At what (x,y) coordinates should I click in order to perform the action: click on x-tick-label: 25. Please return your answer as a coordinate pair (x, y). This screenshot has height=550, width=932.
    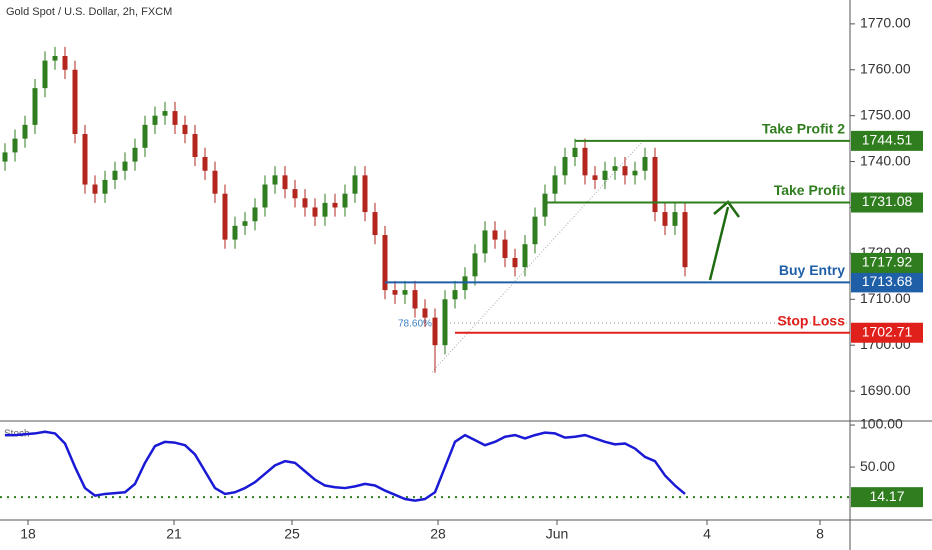
    Looking at the image, I should click on (292, 534).